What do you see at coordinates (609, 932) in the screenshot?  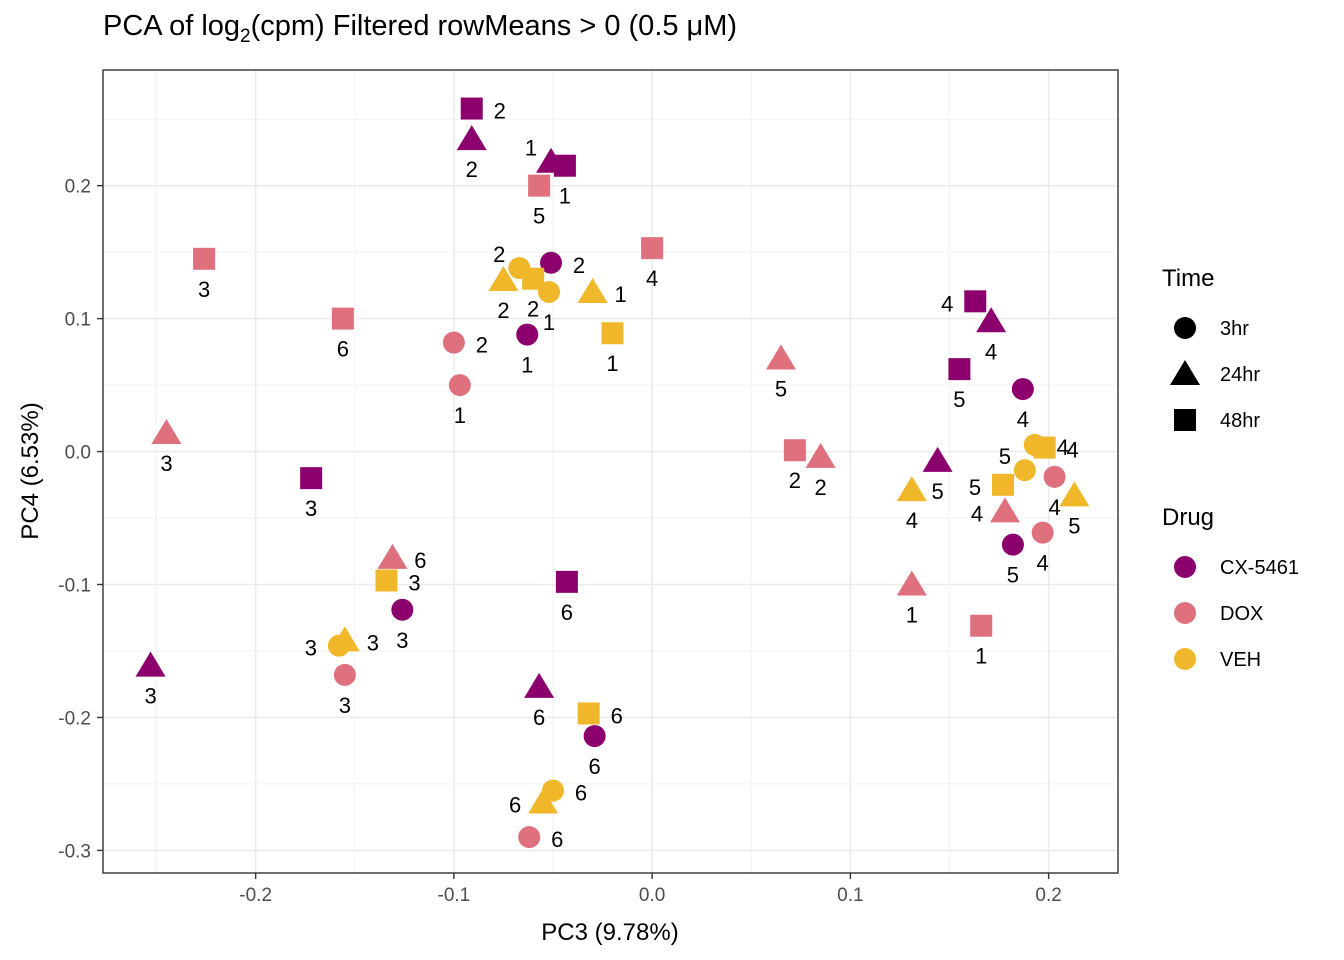 I see `x-axis-title: PC3 (9.78%)` at bounding box center [609, 932].